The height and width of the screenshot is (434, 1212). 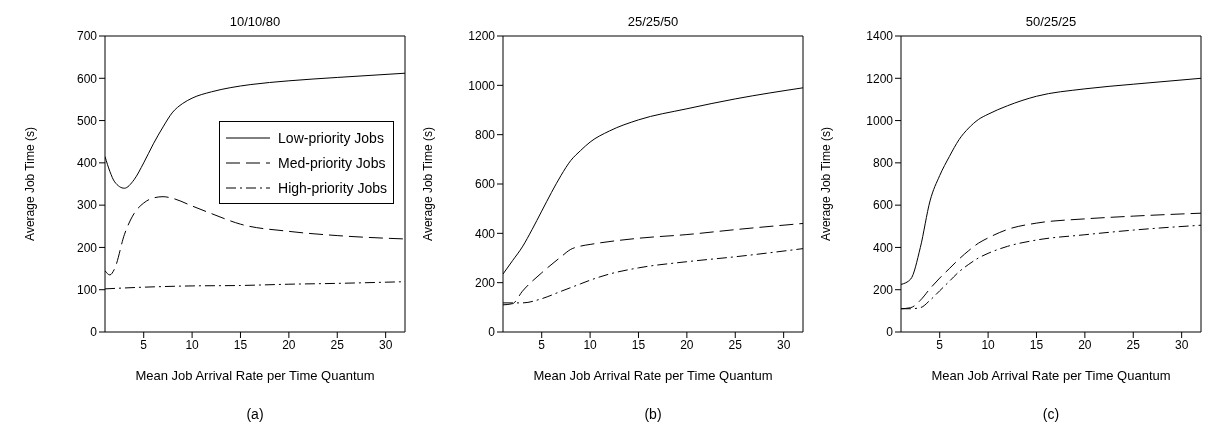 I want to click on chart-title: 10/10/80, so click(x=255, y=21).